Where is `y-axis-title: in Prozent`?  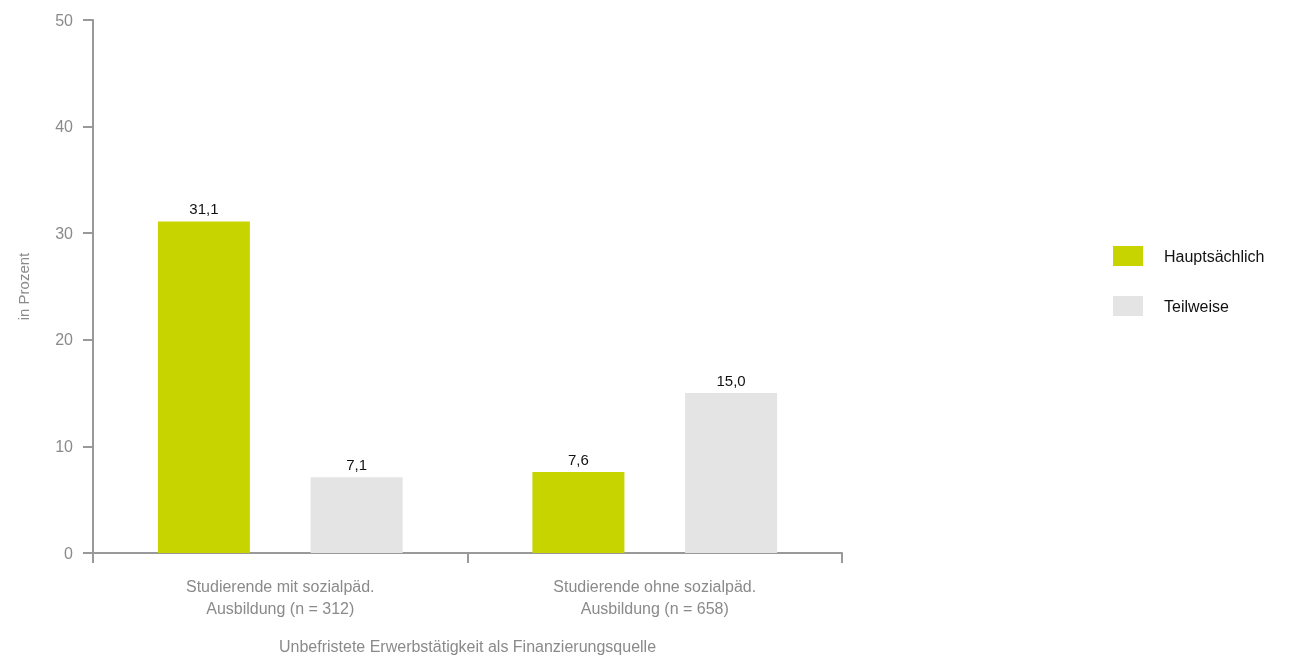 y-axis-title: in Prozent is located at coordinates (23, 286).